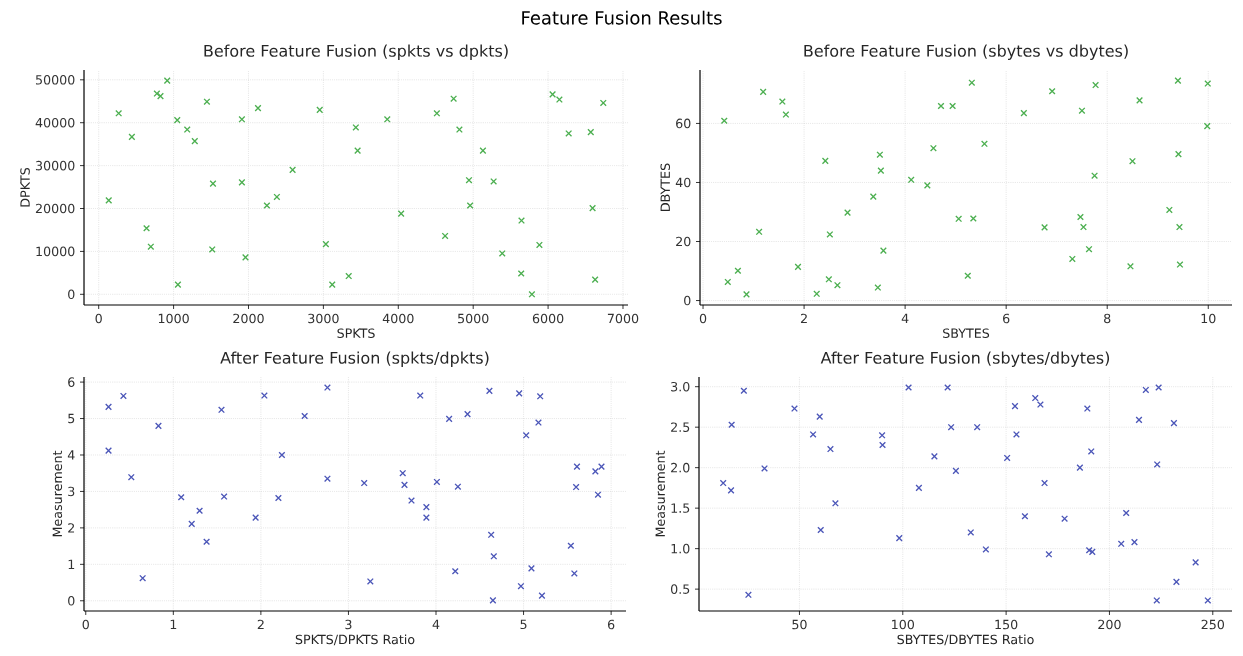 The image size is (1243, 656). Describe the element at coordinates (354, 359) in the screenshot. I see `chart-title: After Feature Fusion (spkts/dpkts)` at that location.